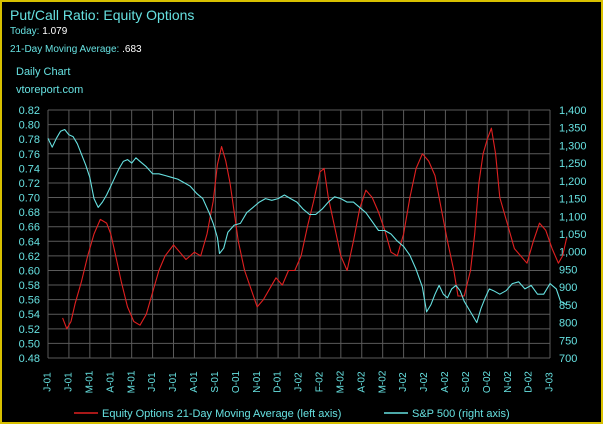 The height and width of the screenshot is (424, 603). Describe the element at coordinates (29, 271) in the screenshot. I see `y-left-tick-label: 0.60` at that location.